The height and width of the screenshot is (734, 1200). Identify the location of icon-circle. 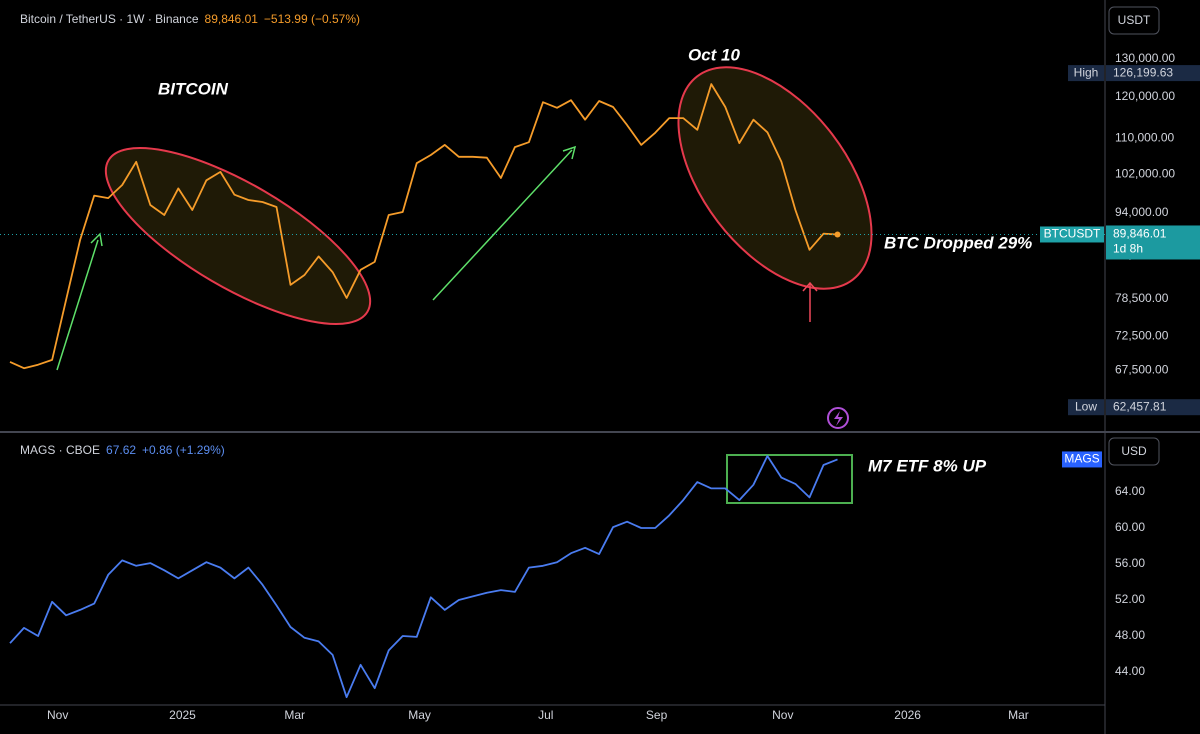
(838, 418).